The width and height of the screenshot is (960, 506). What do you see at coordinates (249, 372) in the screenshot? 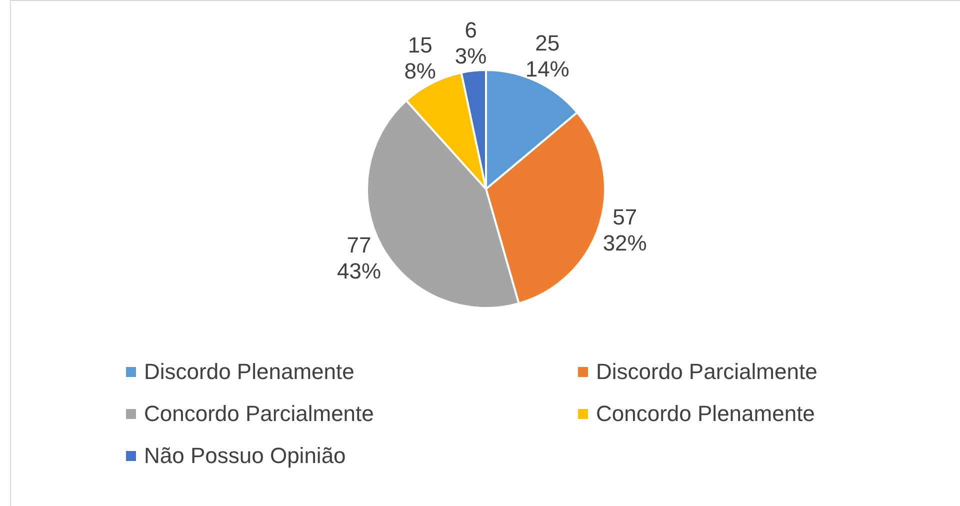
I see `legend-label: Discordo Plenamente` at bounding box center [249, 372].